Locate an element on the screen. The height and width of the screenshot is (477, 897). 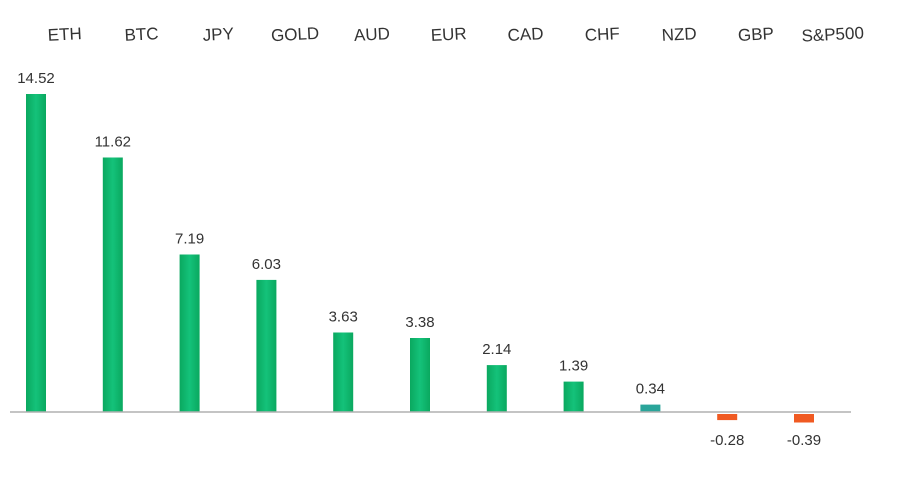
bar-eur is located at coordinates (420, 375).